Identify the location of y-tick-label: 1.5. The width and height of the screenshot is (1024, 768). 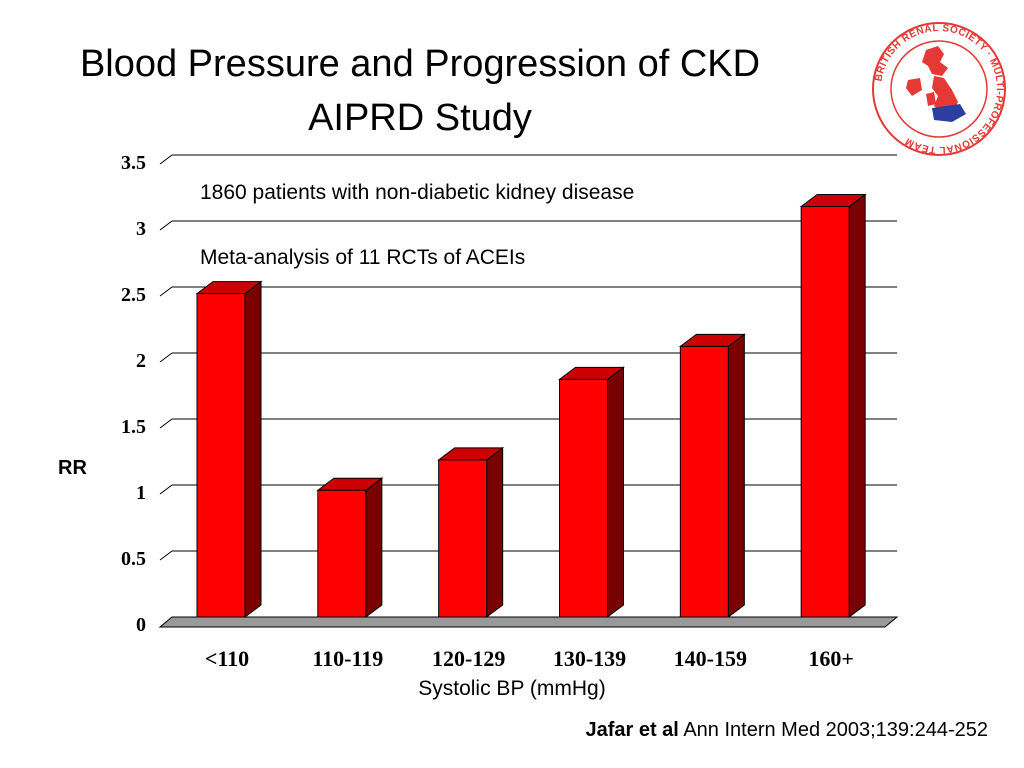
(133, 427).